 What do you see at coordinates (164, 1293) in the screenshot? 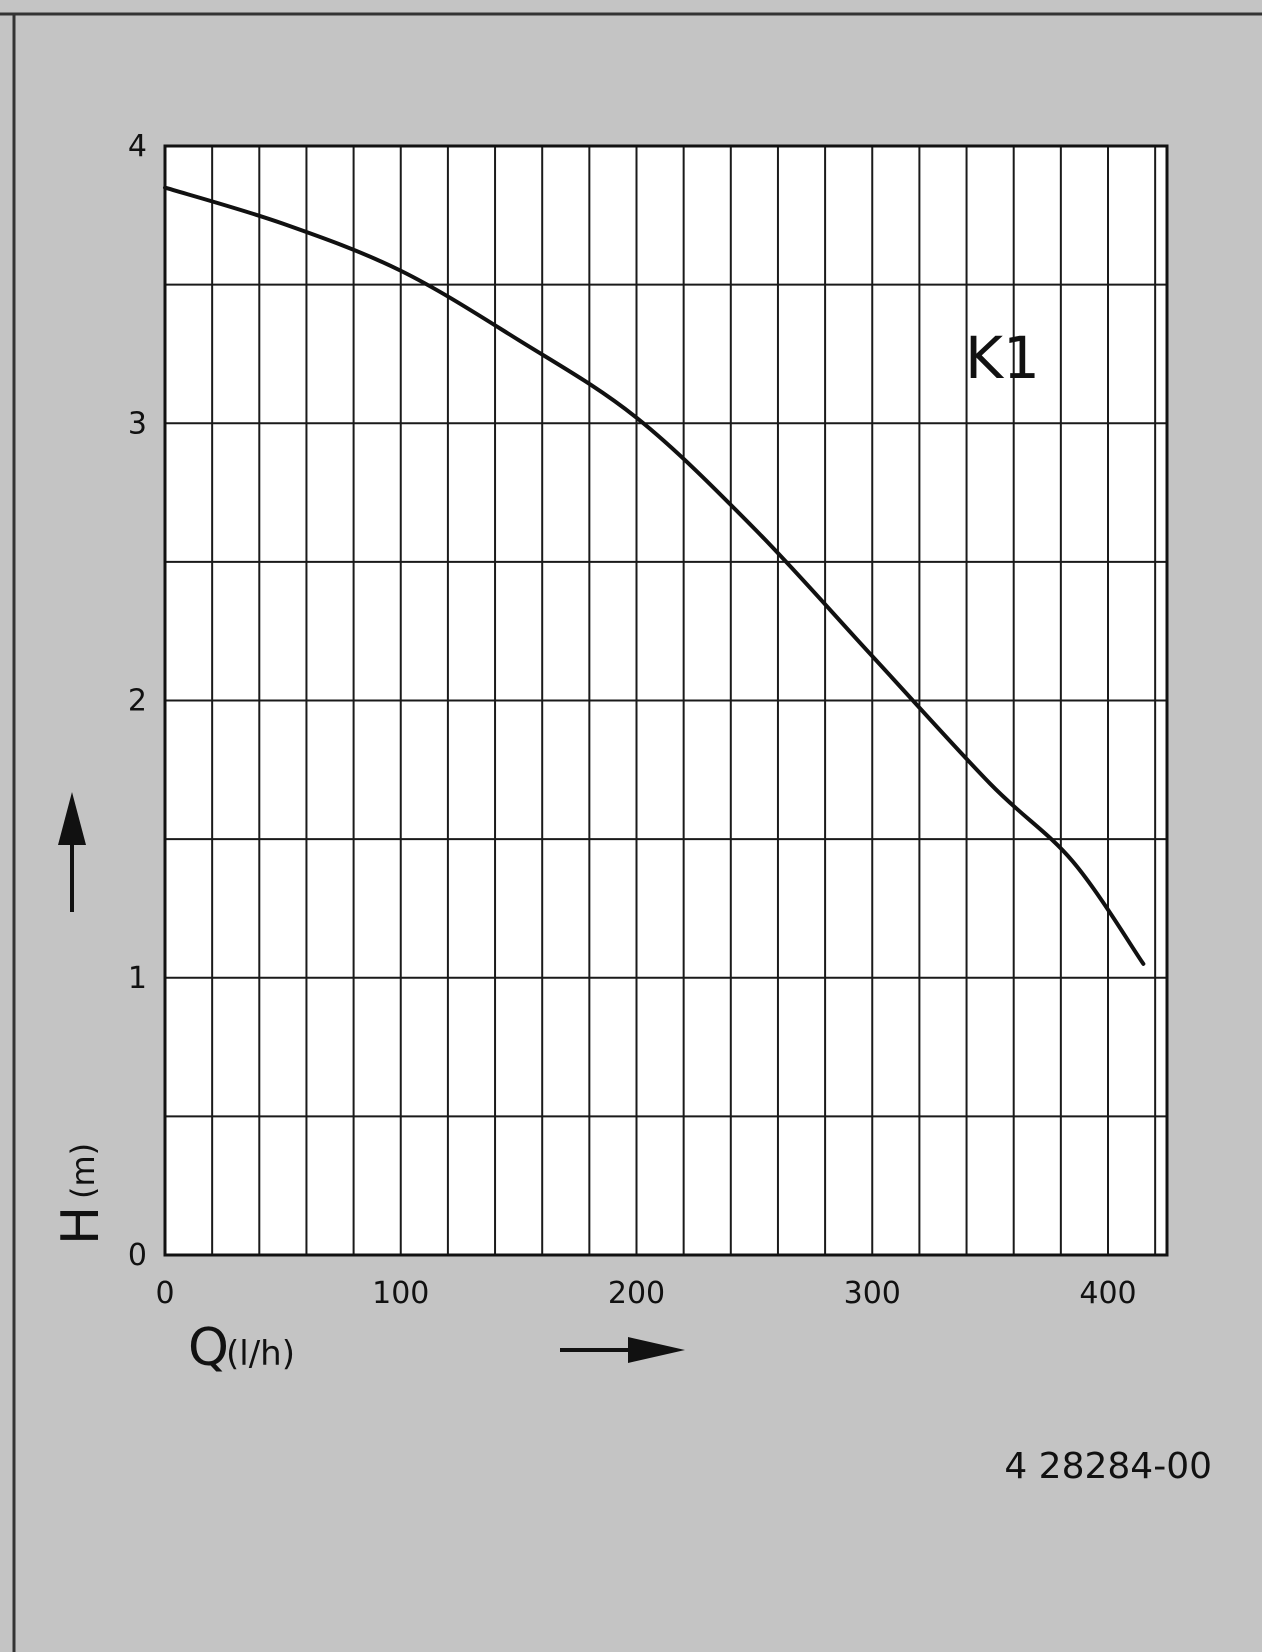
I see `x-tick-label: 0` at bounding box center [164, 1293].